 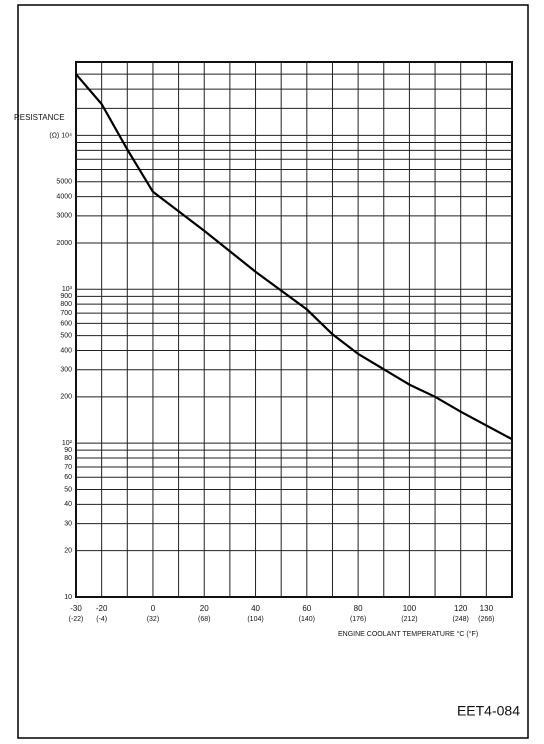 I want to click on x-tick-sublabel: (32), so click(x=153, y=619).